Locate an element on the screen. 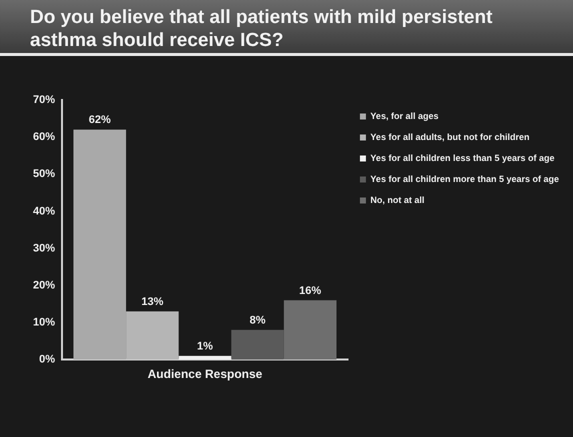 This screenshot has width=573, height=437. legend-label: Yes, for all ages is located at coordinates (404, 115).